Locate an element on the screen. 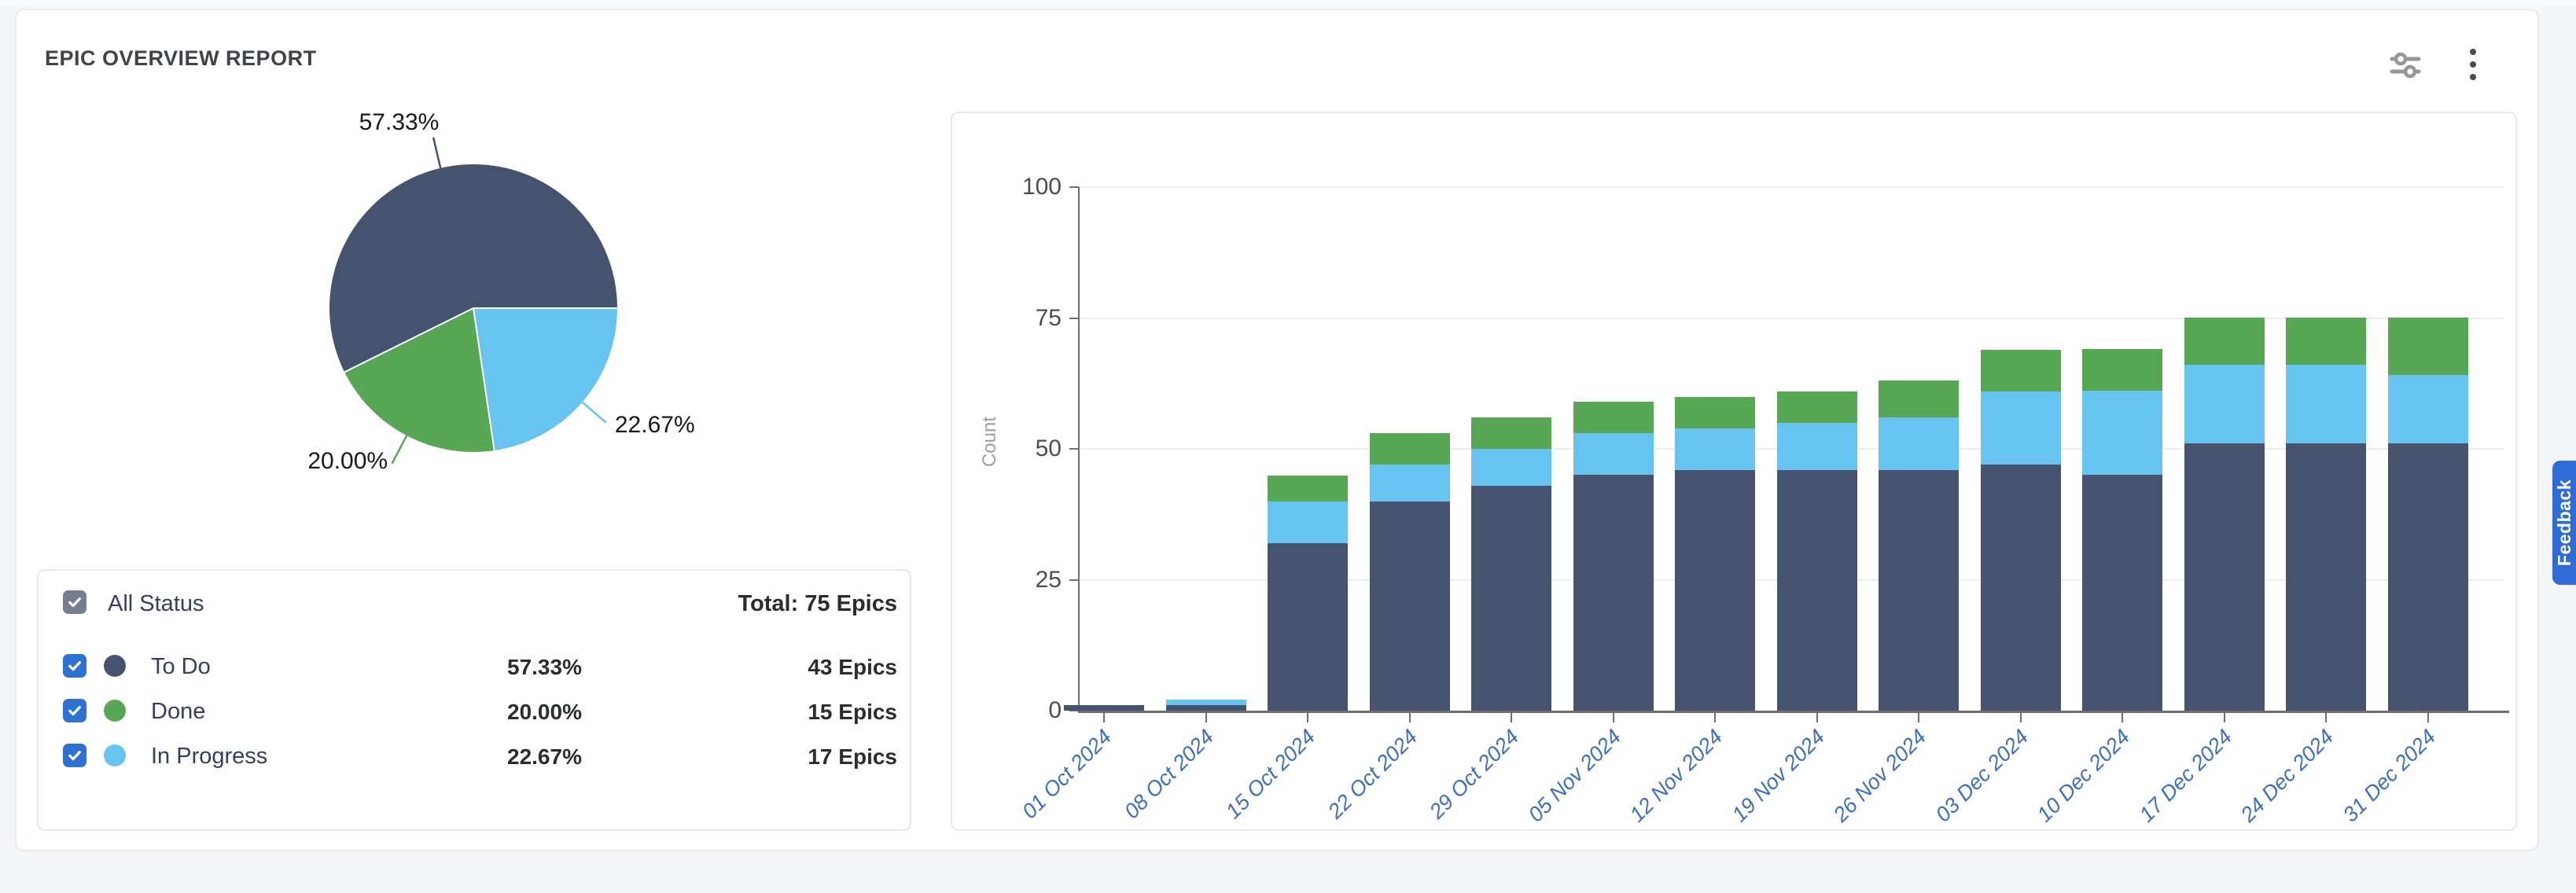  all-status-checkbox is located at coordinates (74, 602).